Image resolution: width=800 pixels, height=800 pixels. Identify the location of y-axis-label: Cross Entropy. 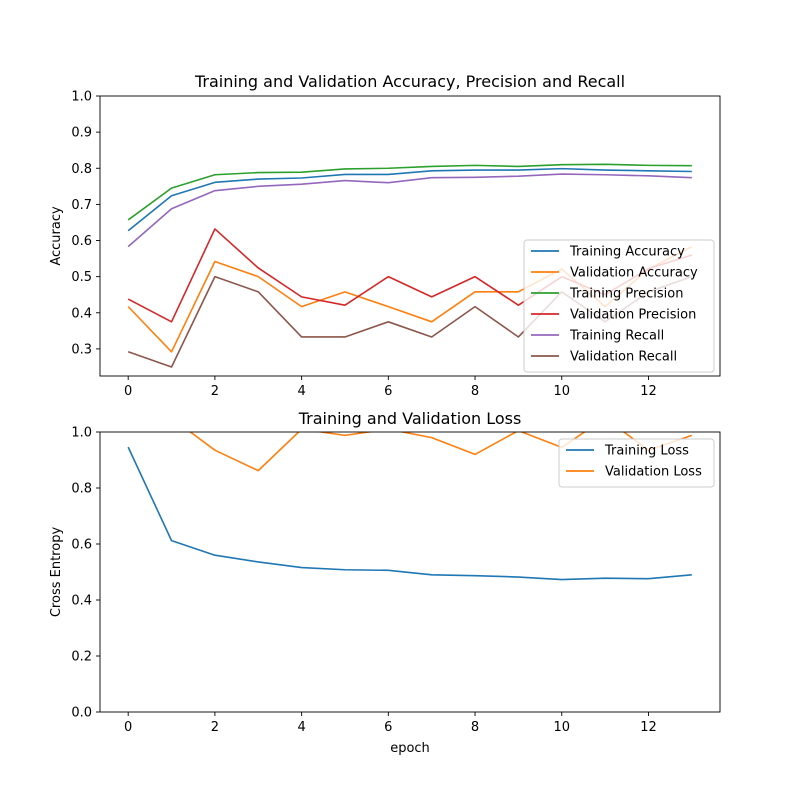
(56, 572).